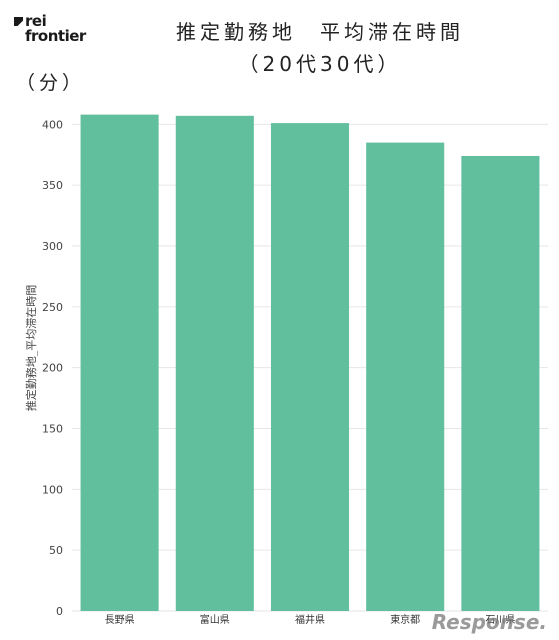 The width and height of the screenshot is (559, 640). Describe the element at coordinates (55, 36) in the screenshot. I see `logo-line-2: frontier` at that location.